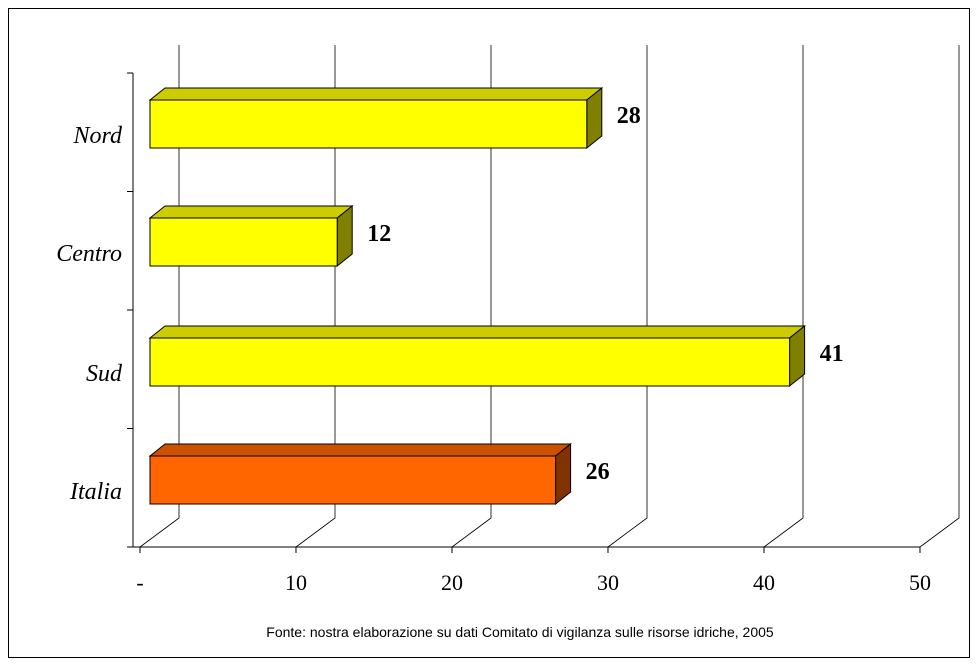 This screenshot has width=978, height=666. Describe the element at coordinates (598, 472) in the screenshot. I see `value-label: 26` at that location.